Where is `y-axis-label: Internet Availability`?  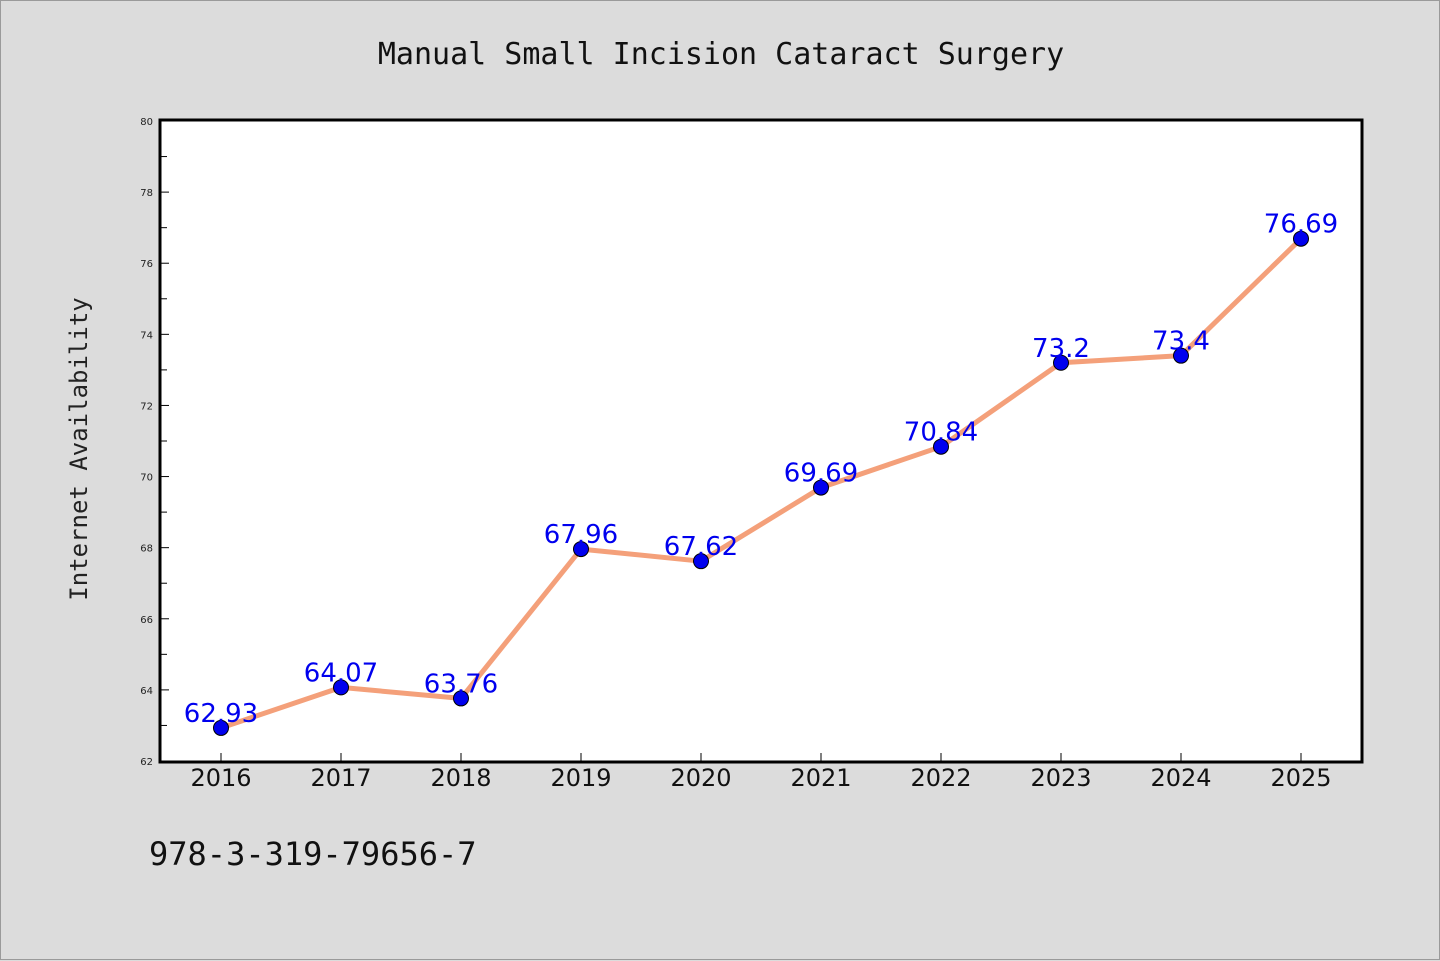 y-axis-label: Internet Availability is located at coordinates (79, 448).